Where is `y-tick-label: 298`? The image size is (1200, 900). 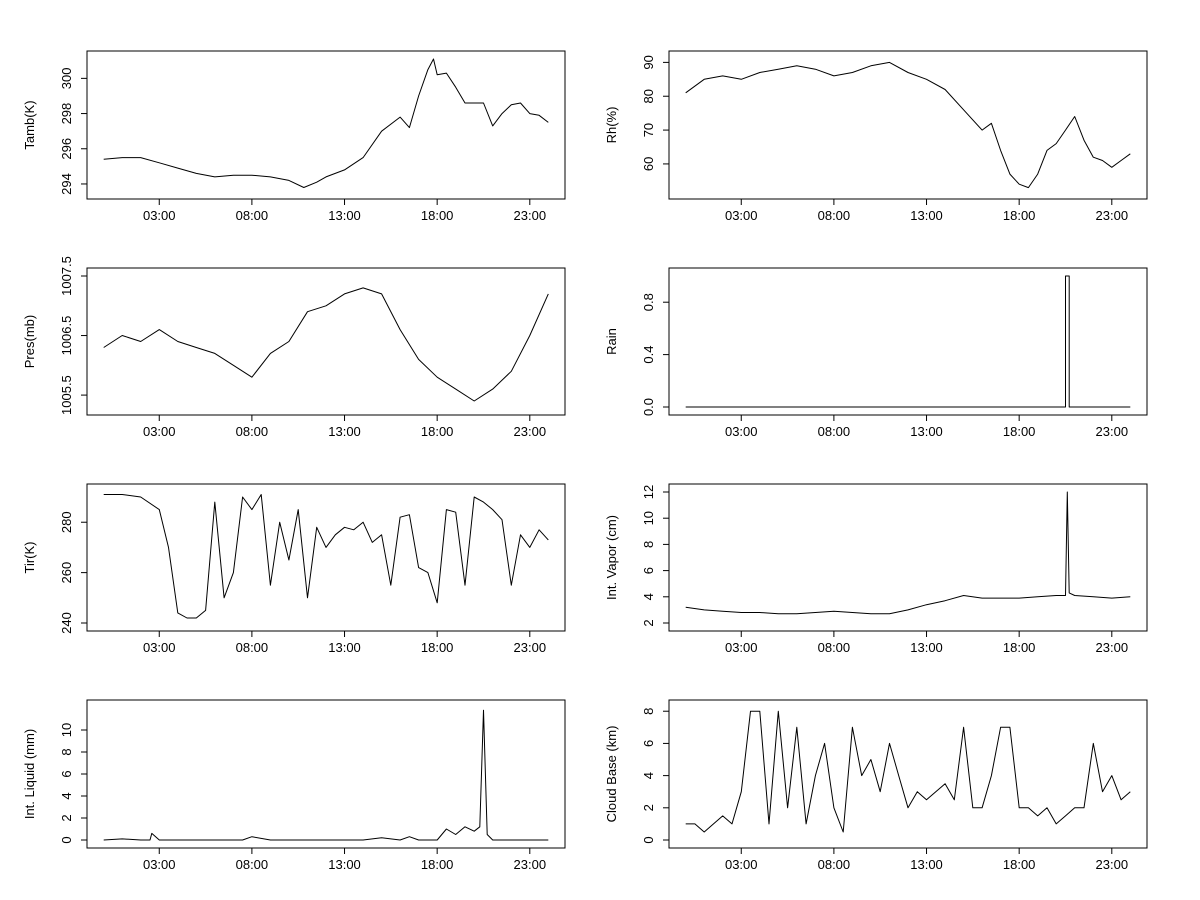
y-tick-label: 298 is located at coordinates (66, 114).